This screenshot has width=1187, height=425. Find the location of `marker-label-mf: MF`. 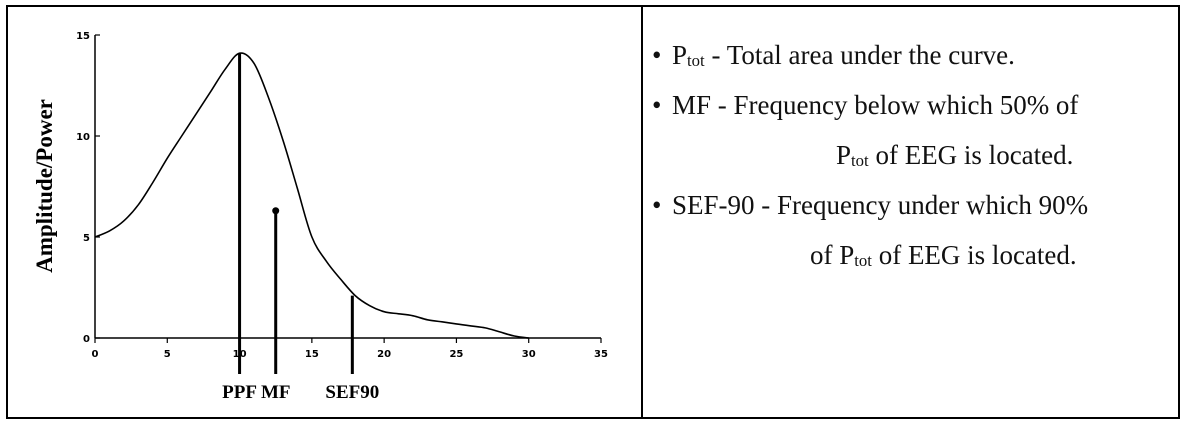

marker-label-mf: MF is located at coordinates (276, 392).